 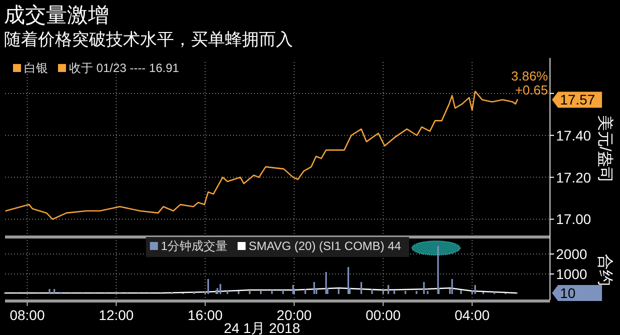 What do you see at coordinates (194, 246) in the screenshot?
I see `legend-label: 1分钟成交量` at bounding box center [194, 246].